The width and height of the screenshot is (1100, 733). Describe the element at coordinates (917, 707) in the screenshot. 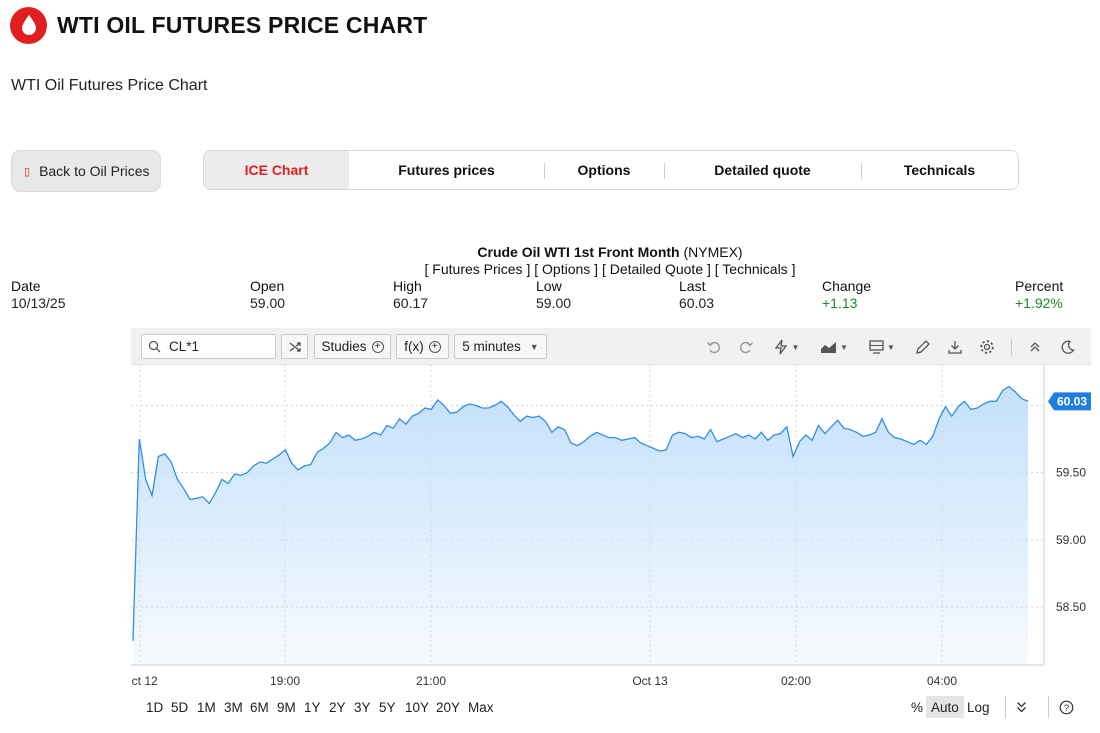

I see `percent-scale-button: %` at that location.